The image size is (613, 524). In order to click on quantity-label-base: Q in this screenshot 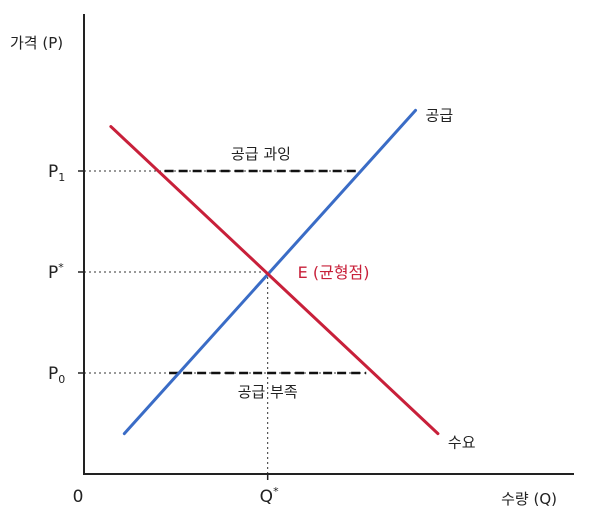, I will do `click(266, 497)`.